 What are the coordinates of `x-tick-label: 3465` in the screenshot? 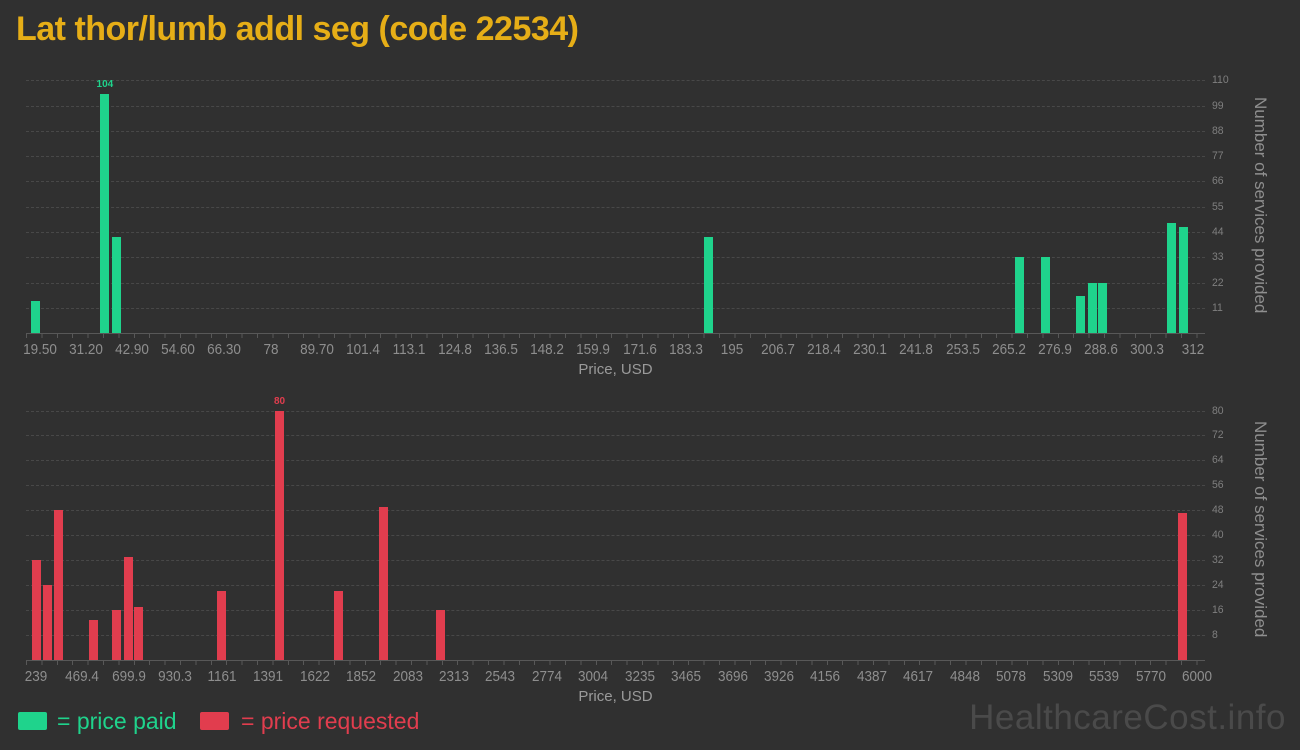 It's located at (686, 676).